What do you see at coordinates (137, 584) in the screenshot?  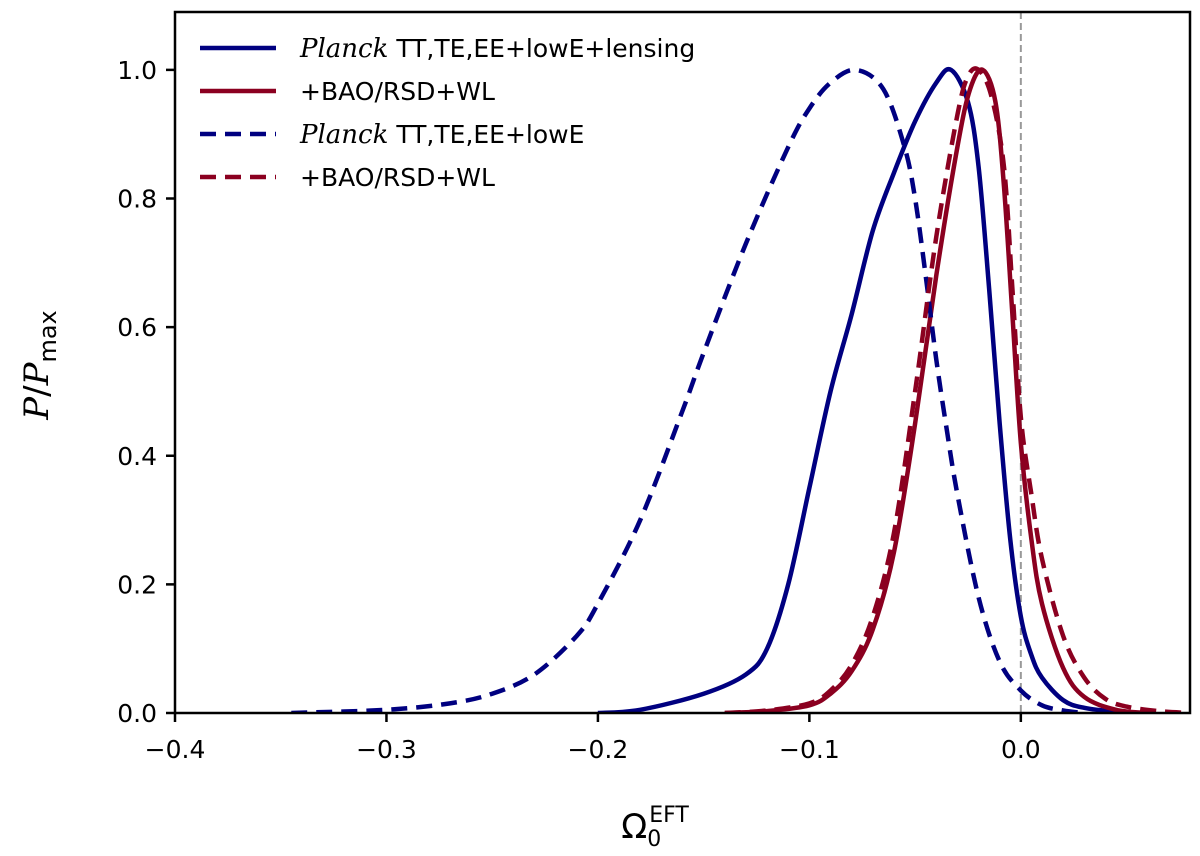 I see `y-tick-label: 0.2` at bounding box center [137, 584].